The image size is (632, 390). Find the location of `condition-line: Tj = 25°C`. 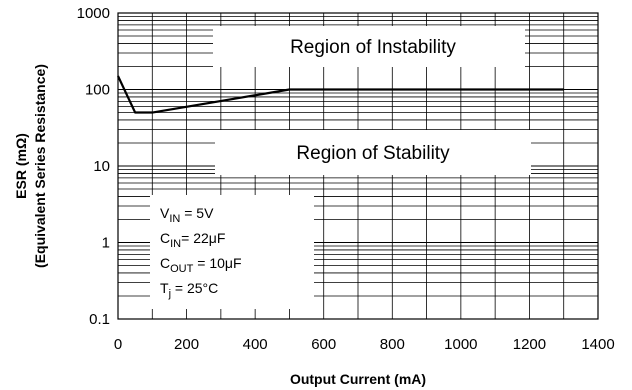

condition-line: Tj = 25°C is located at coordinates (189, 290).